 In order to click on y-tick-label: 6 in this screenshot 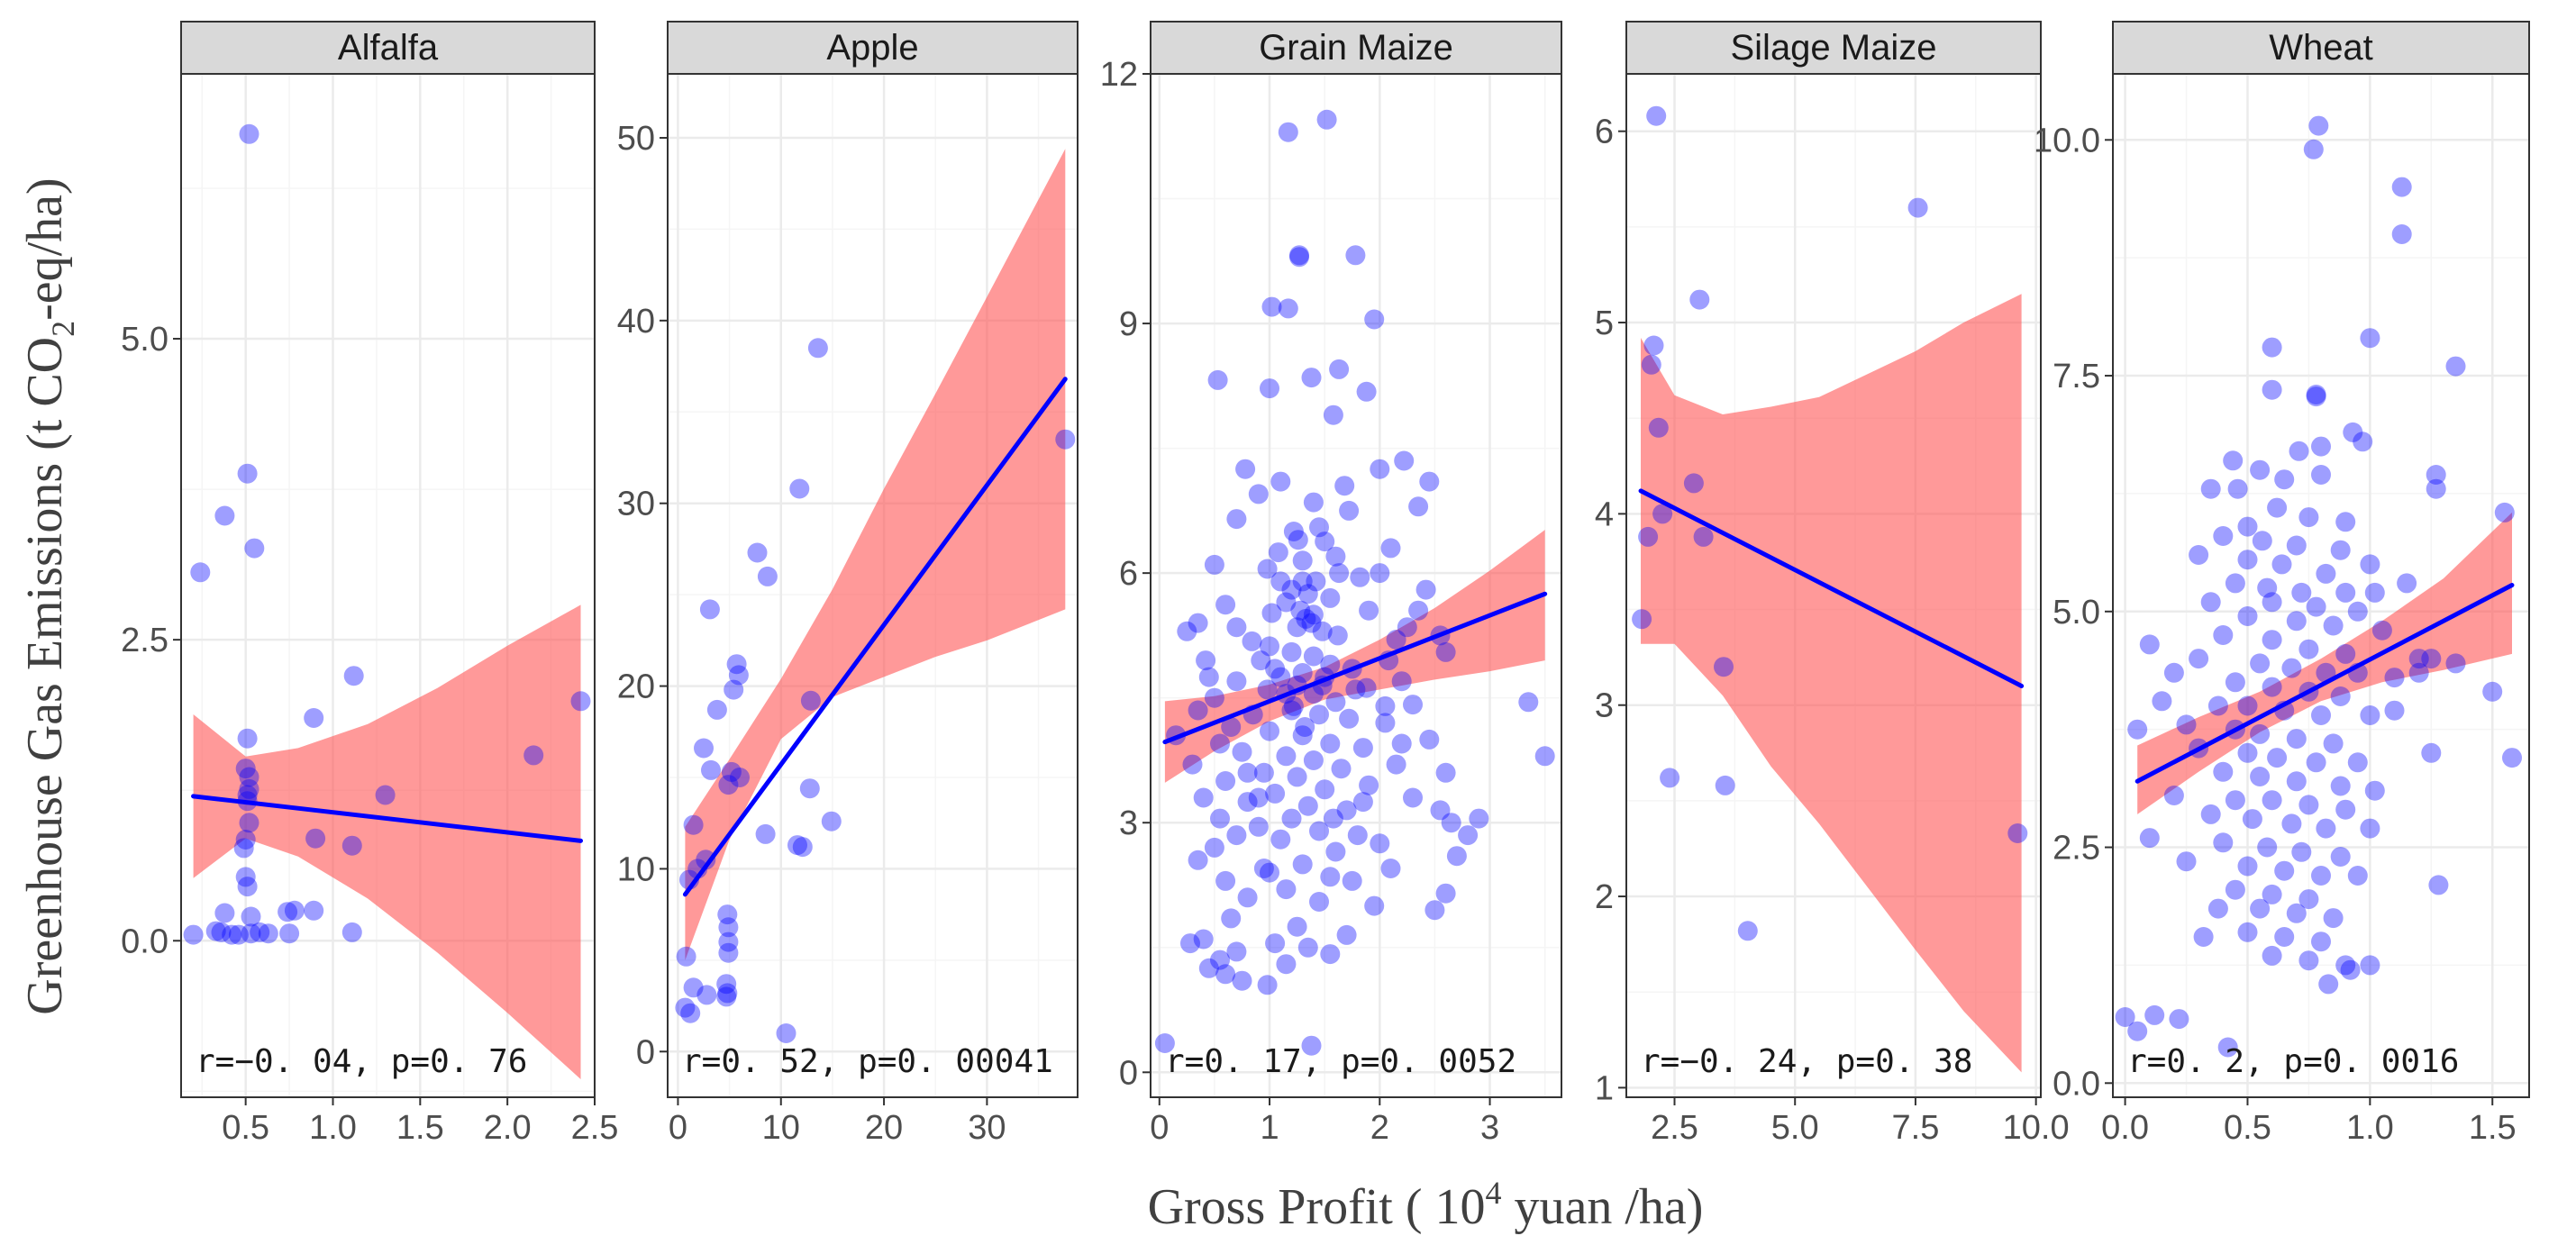, I will do `click(1604, 132)`.